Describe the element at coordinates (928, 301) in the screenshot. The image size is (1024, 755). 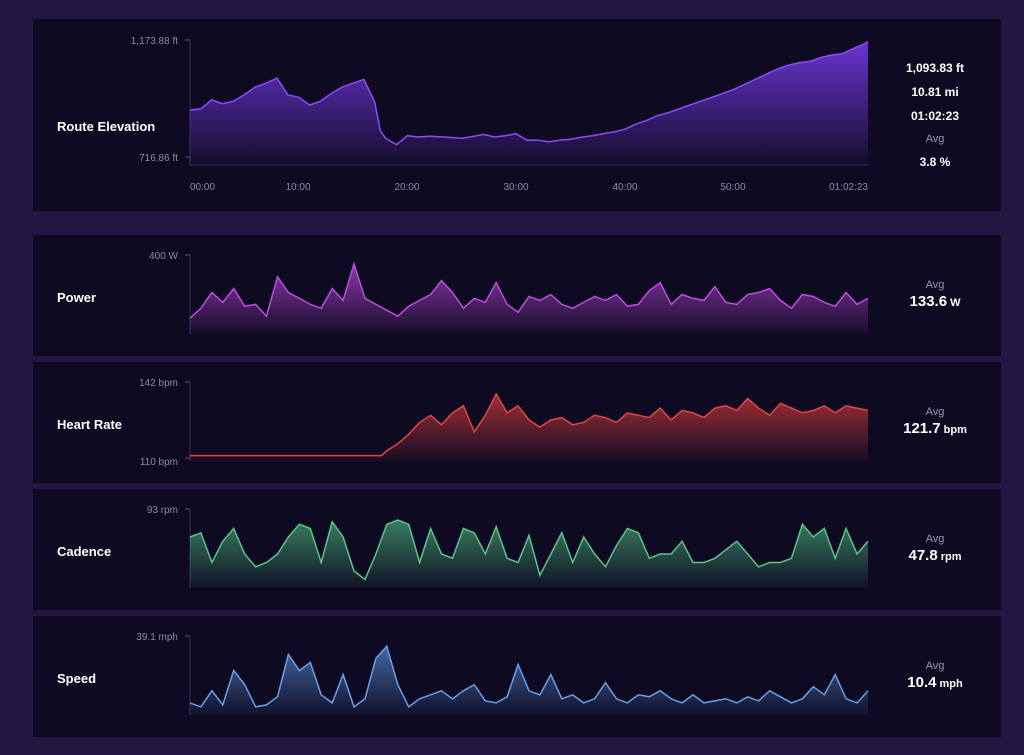
I see `avg-value: 133.6` at that location.